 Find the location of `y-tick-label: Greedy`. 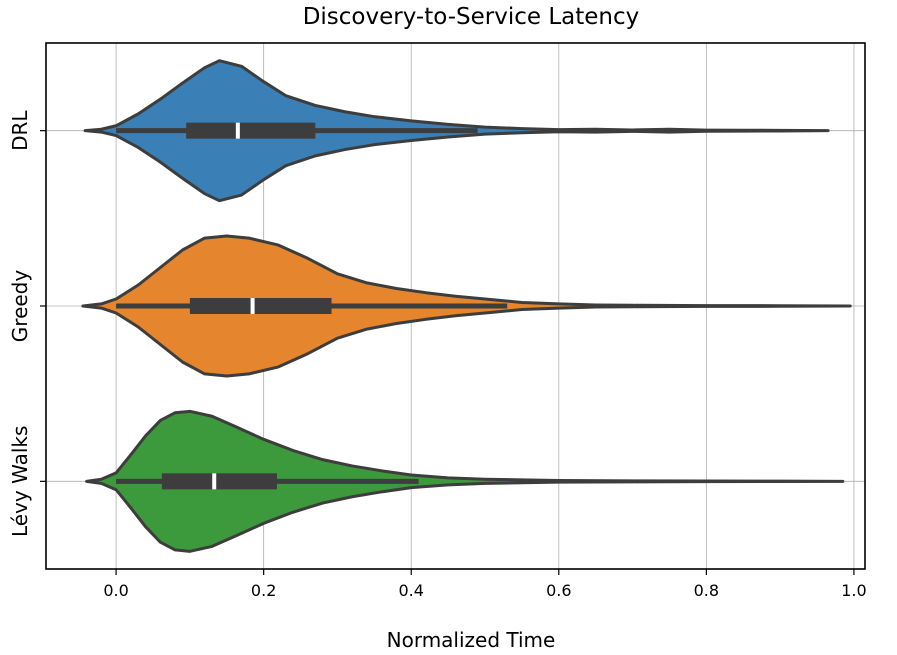

y-tick-label: Greedy is located at coordinates (20, 306).